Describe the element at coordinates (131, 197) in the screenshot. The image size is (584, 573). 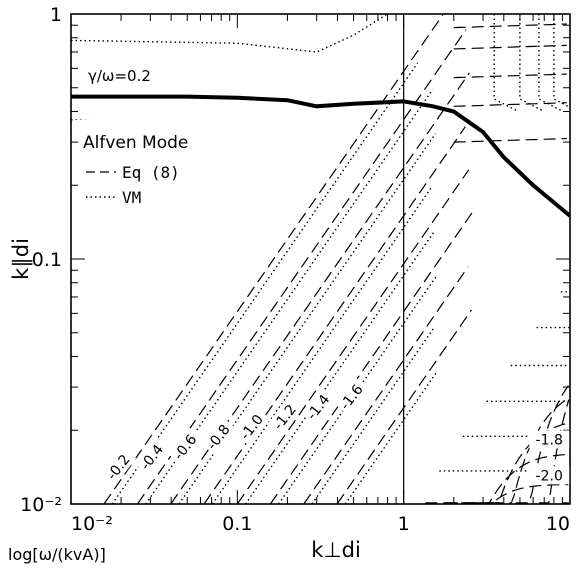
I see `legend-entry-label: VM` at that location.